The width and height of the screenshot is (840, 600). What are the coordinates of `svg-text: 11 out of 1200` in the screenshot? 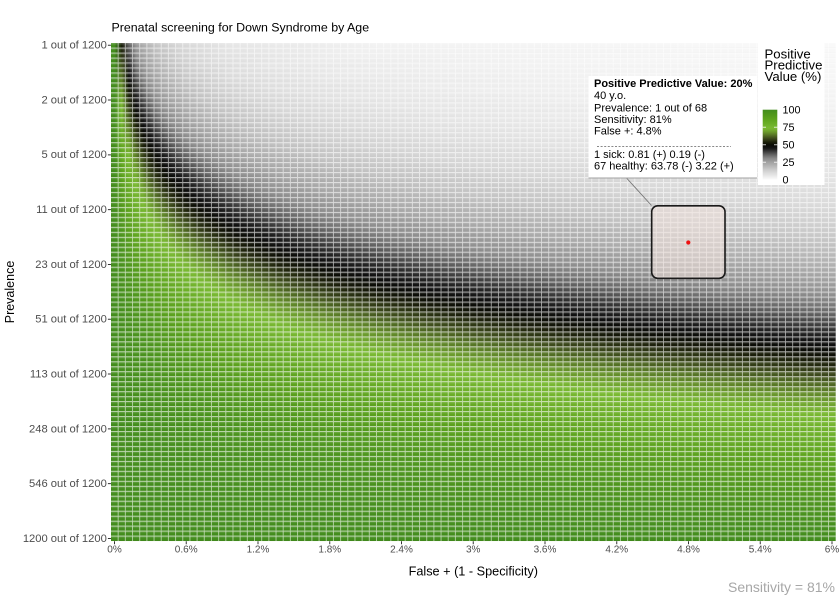 It's located at (71, 210).